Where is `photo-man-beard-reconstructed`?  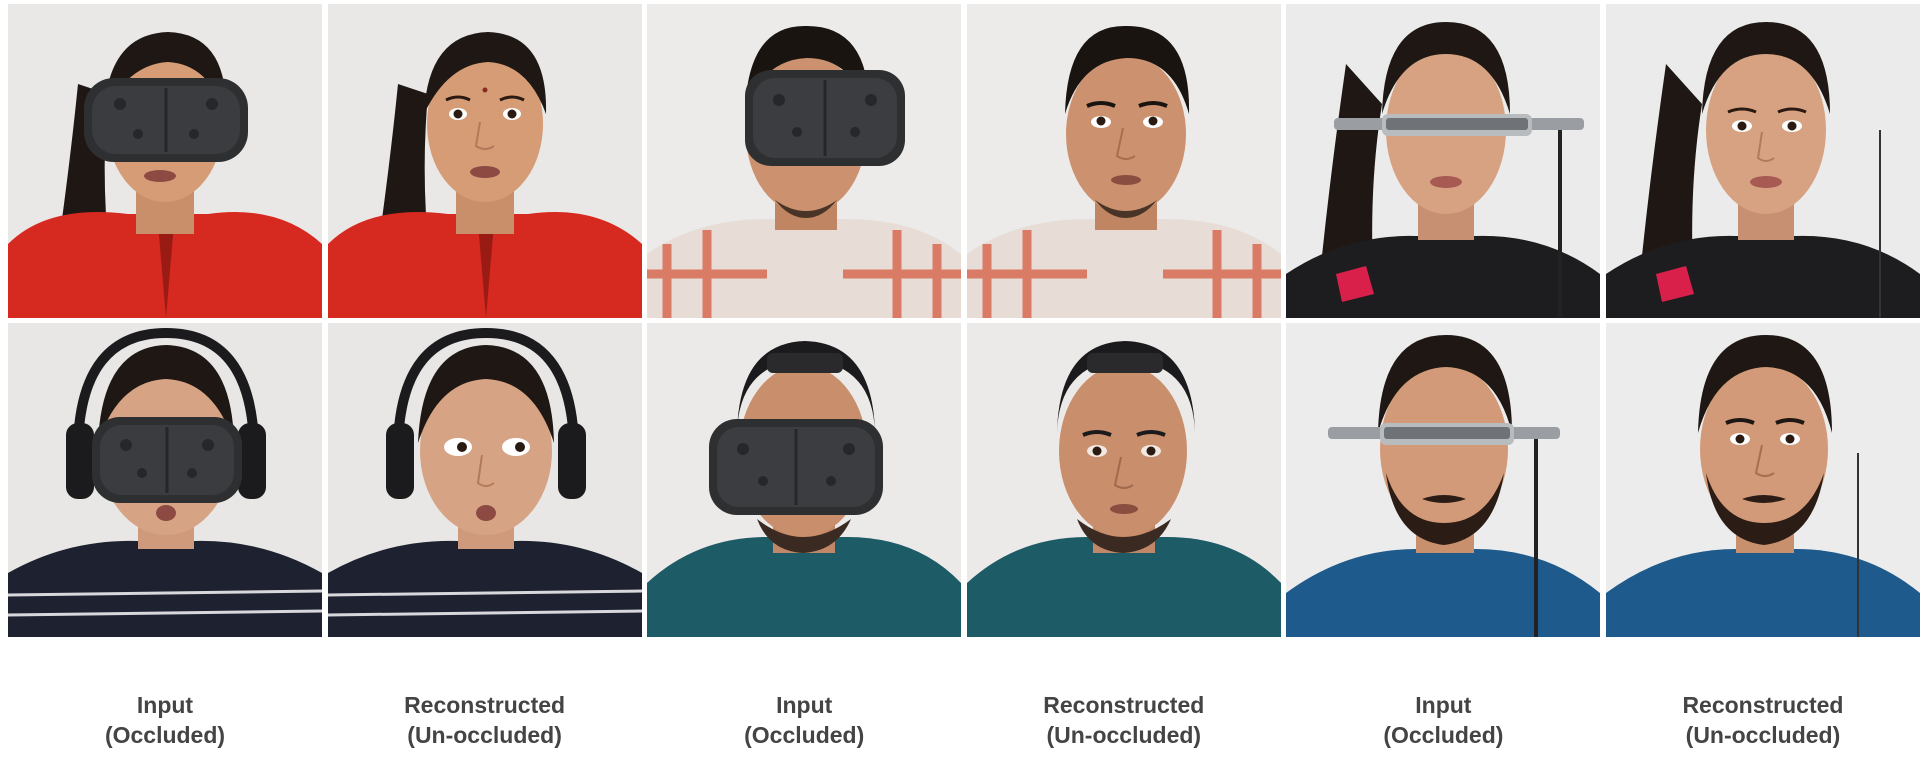 photo-man-beard-reconstructed is located at coordinates (1762, 480).